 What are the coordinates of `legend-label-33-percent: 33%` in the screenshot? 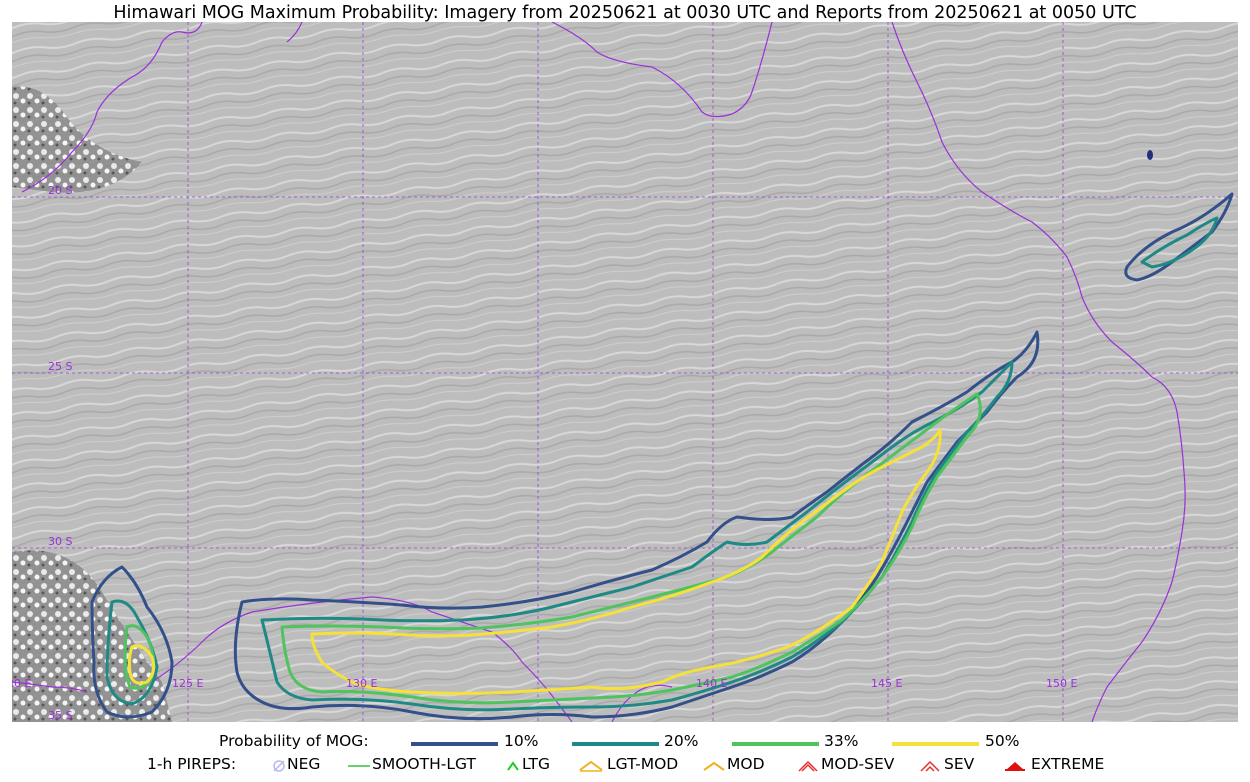 It's located at (841, 741).